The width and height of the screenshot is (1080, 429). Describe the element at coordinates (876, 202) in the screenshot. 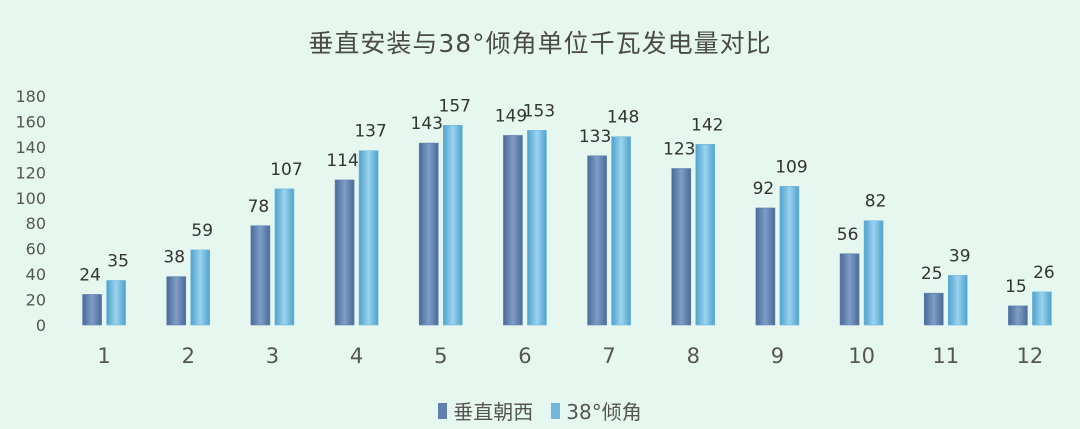

I see `data-label: 82` at that location.